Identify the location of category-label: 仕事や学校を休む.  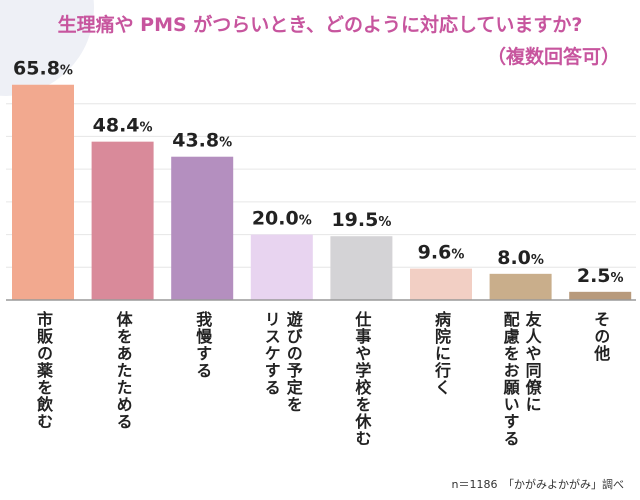
(362, 379).